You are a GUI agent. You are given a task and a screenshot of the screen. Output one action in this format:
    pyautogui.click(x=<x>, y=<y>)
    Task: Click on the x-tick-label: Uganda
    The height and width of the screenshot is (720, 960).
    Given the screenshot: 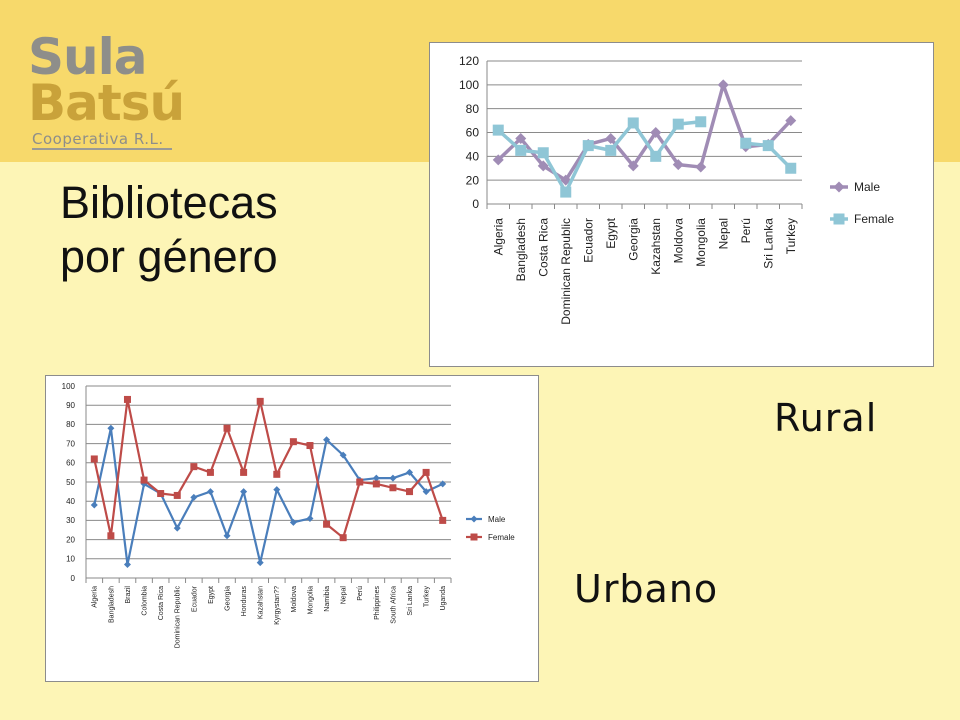 What is the action you would take?
    pyautogui.click(x=443, y=598)
    